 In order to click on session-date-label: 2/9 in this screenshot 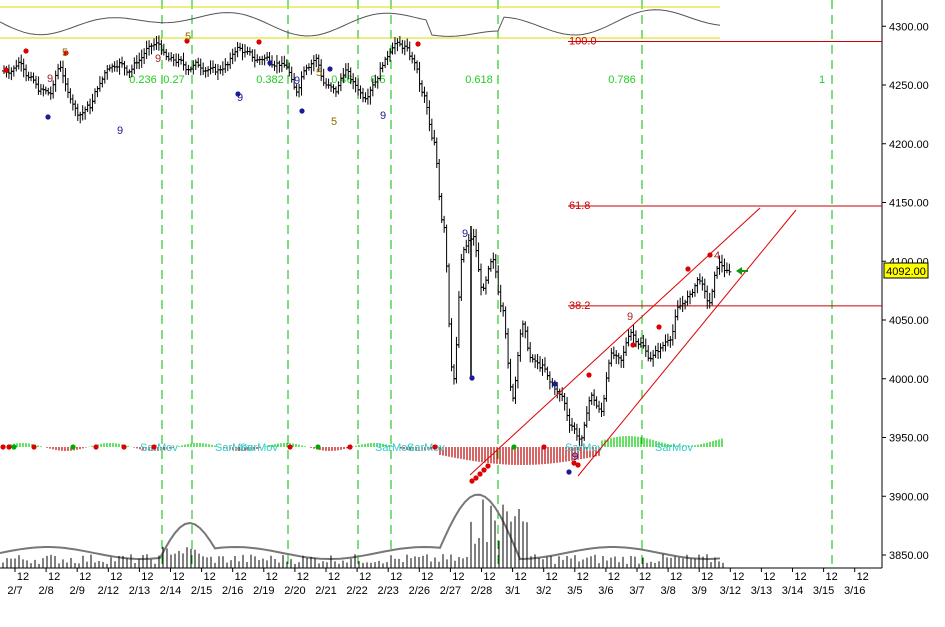, I will do `click(77, 591)`.